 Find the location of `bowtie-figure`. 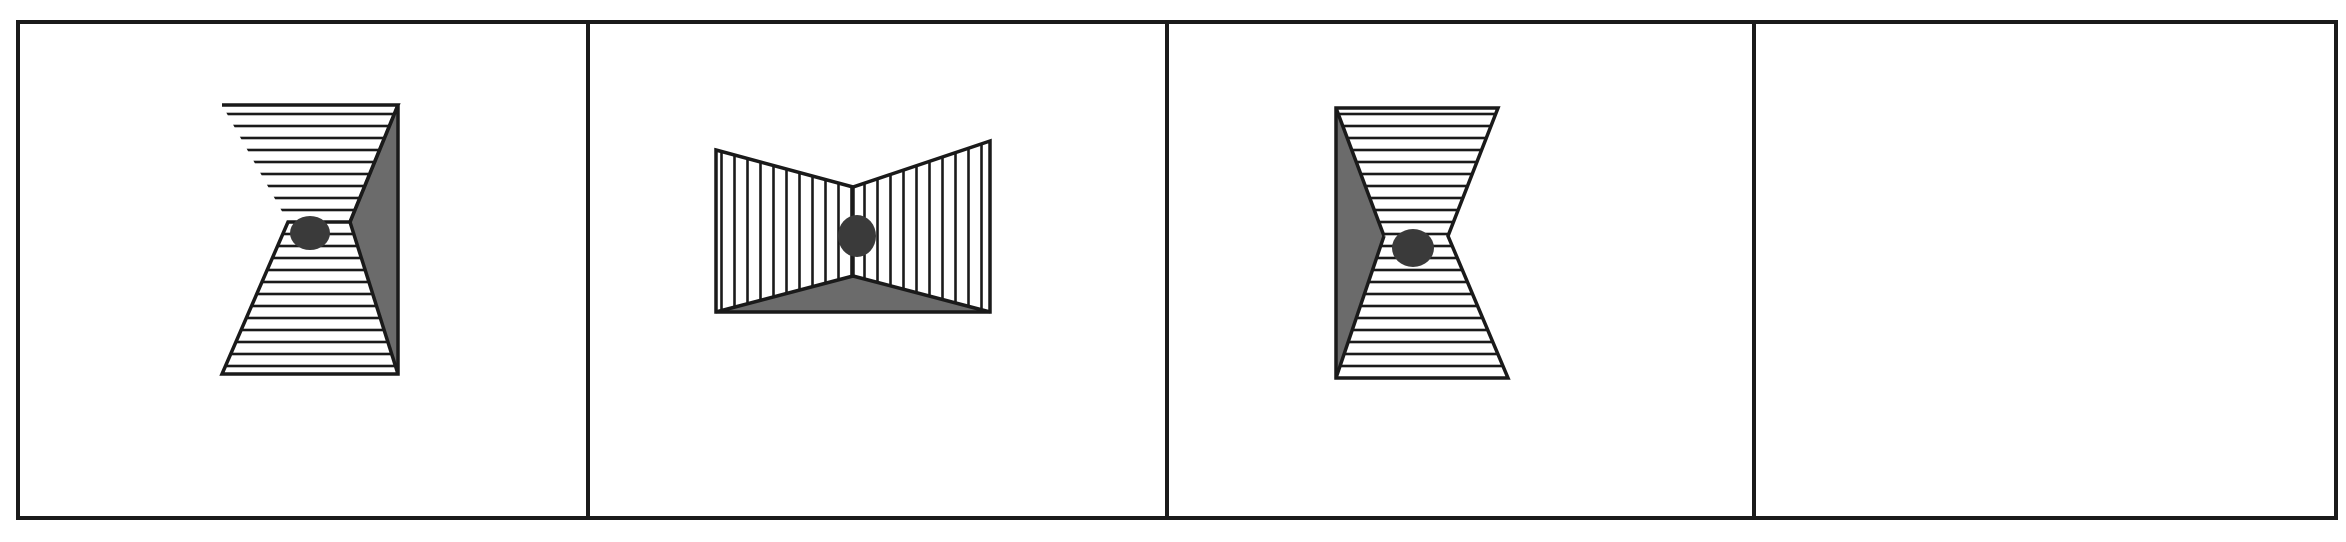

bowtie-figure is located at coordinates (853, 226).